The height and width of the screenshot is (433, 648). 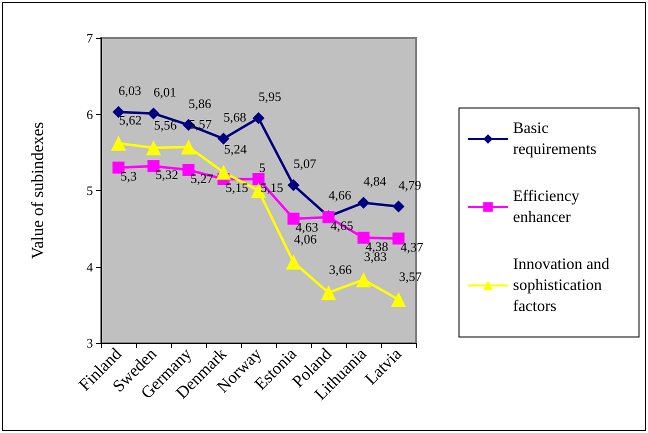 What do you see at coordinates (89, 190) in the screenshot?
I see `y-tick-label: 5` at bounding box center [89, 190].